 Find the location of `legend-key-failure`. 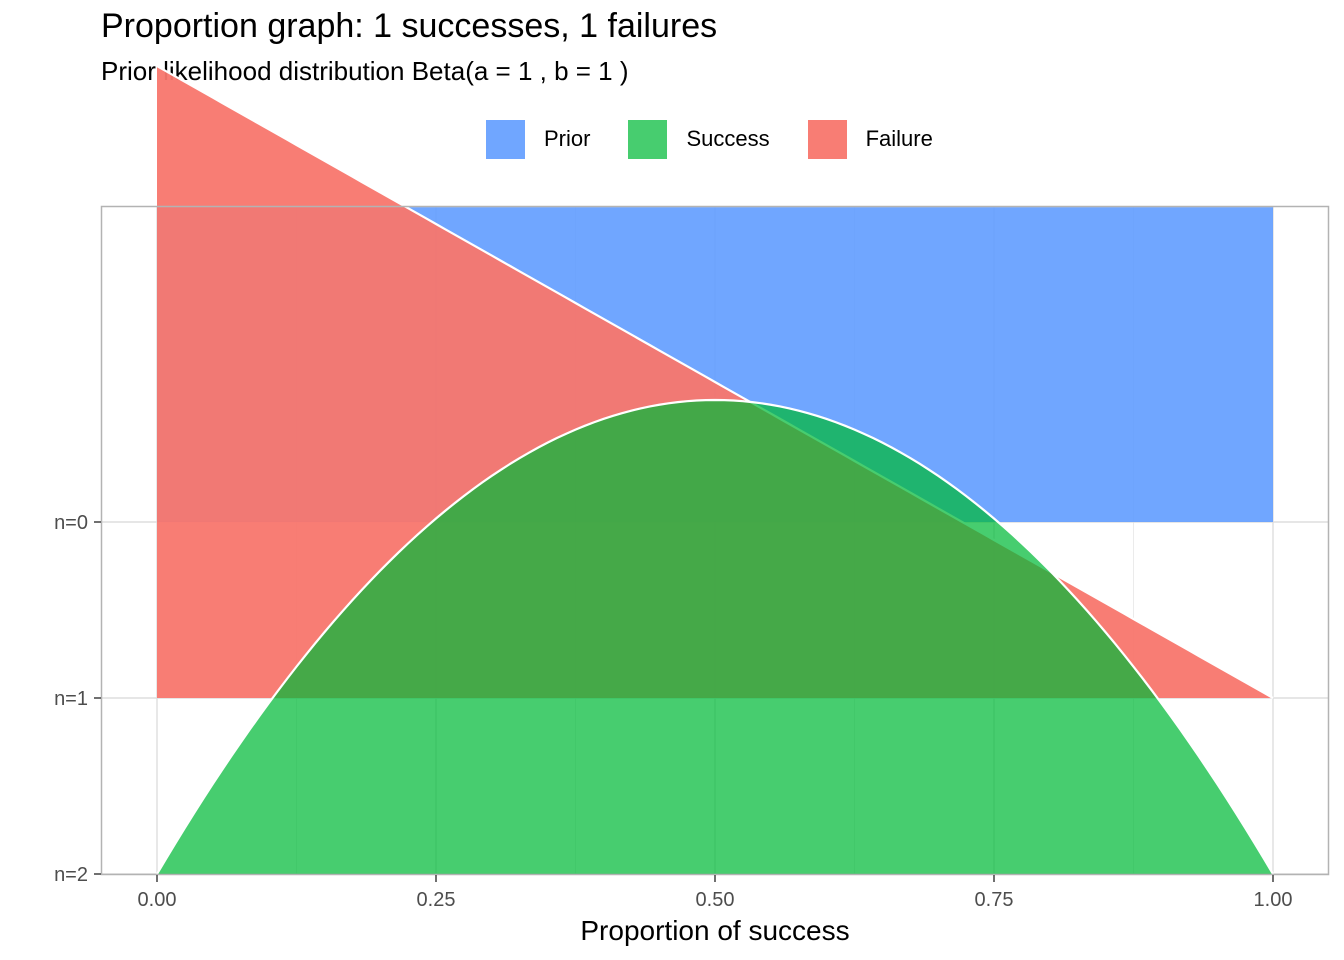

legend-key-failure is located at coordinates (827, 139).